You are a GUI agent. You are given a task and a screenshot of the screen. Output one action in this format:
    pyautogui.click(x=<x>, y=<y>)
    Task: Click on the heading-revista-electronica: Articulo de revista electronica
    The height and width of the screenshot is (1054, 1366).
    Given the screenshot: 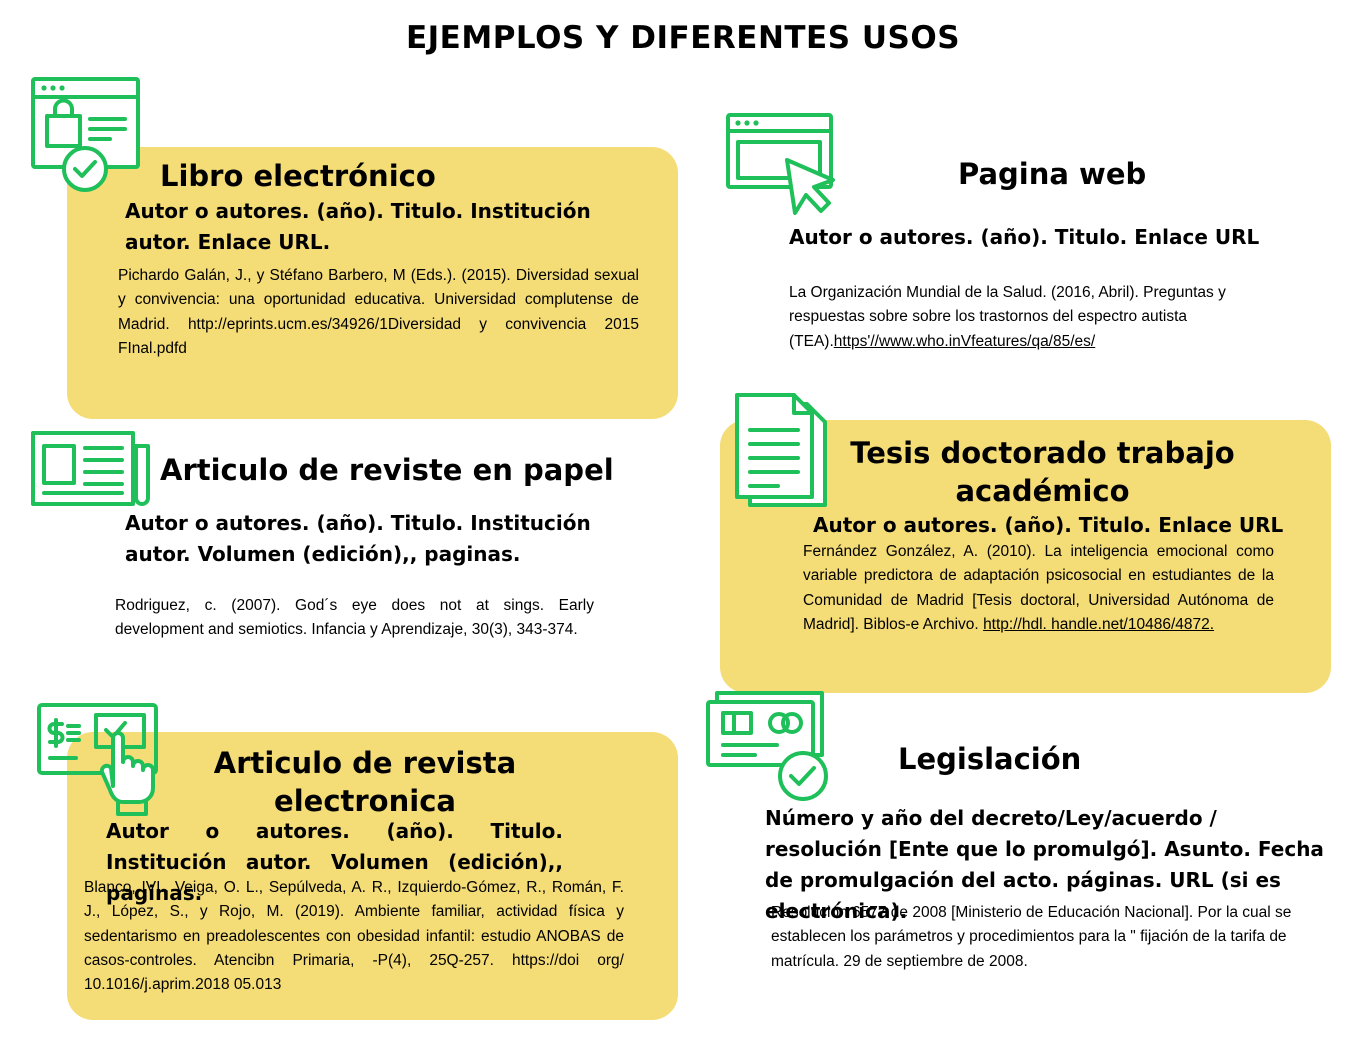 What is the action you would take?
    pyautogui.click(x=365, y=782)
    